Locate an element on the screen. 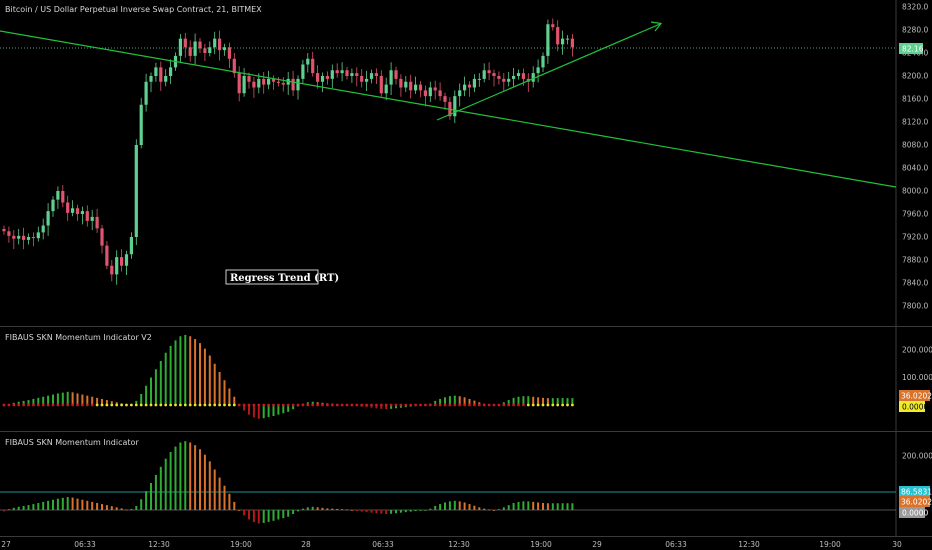 The image size is (932, 550). indicator2-tag-orange is located at coordinates (914, 501).